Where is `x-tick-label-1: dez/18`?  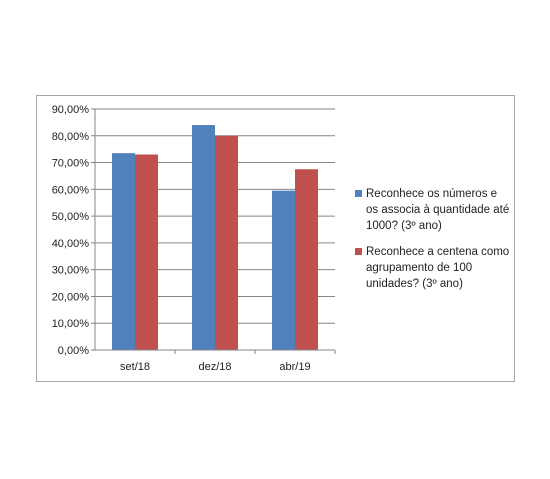 x-tick-label-1: dez/18 is located at coordinates (214, 367).